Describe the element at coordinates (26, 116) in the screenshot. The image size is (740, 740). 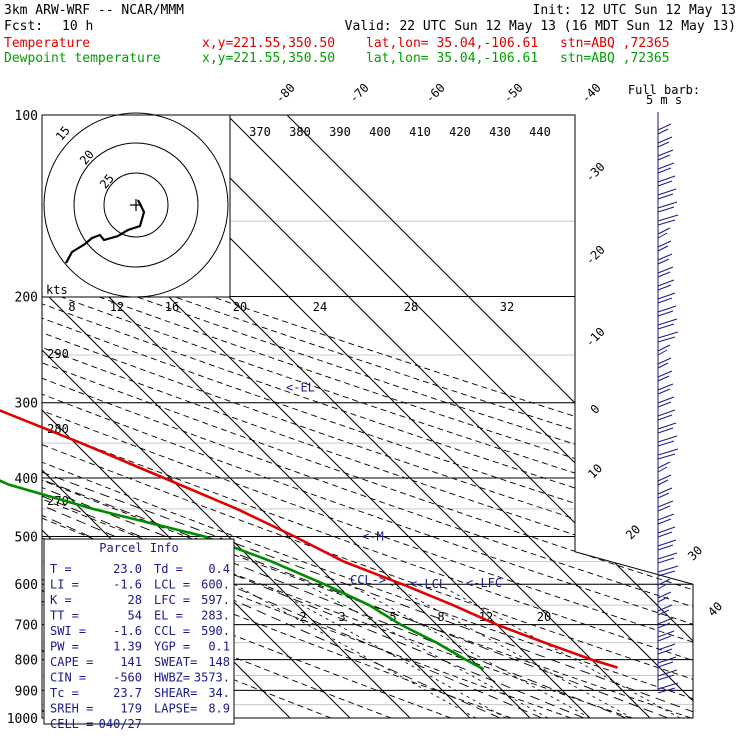
I see `pressure-label-100: 100` at that location.